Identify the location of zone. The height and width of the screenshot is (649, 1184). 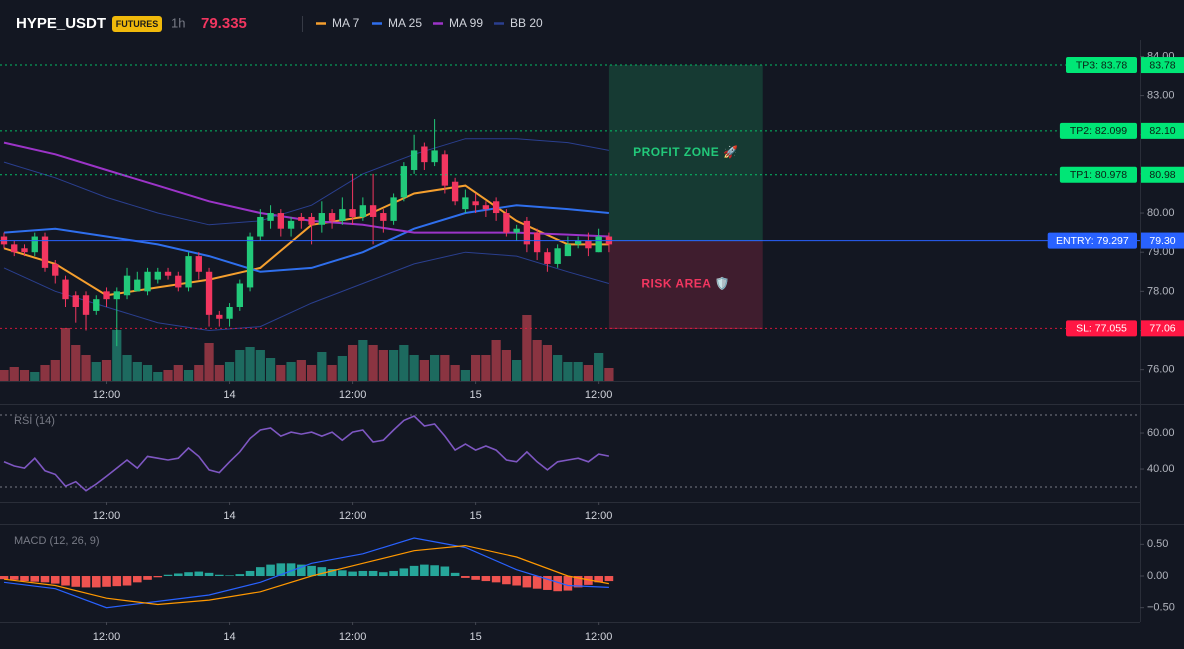
(685, 284).